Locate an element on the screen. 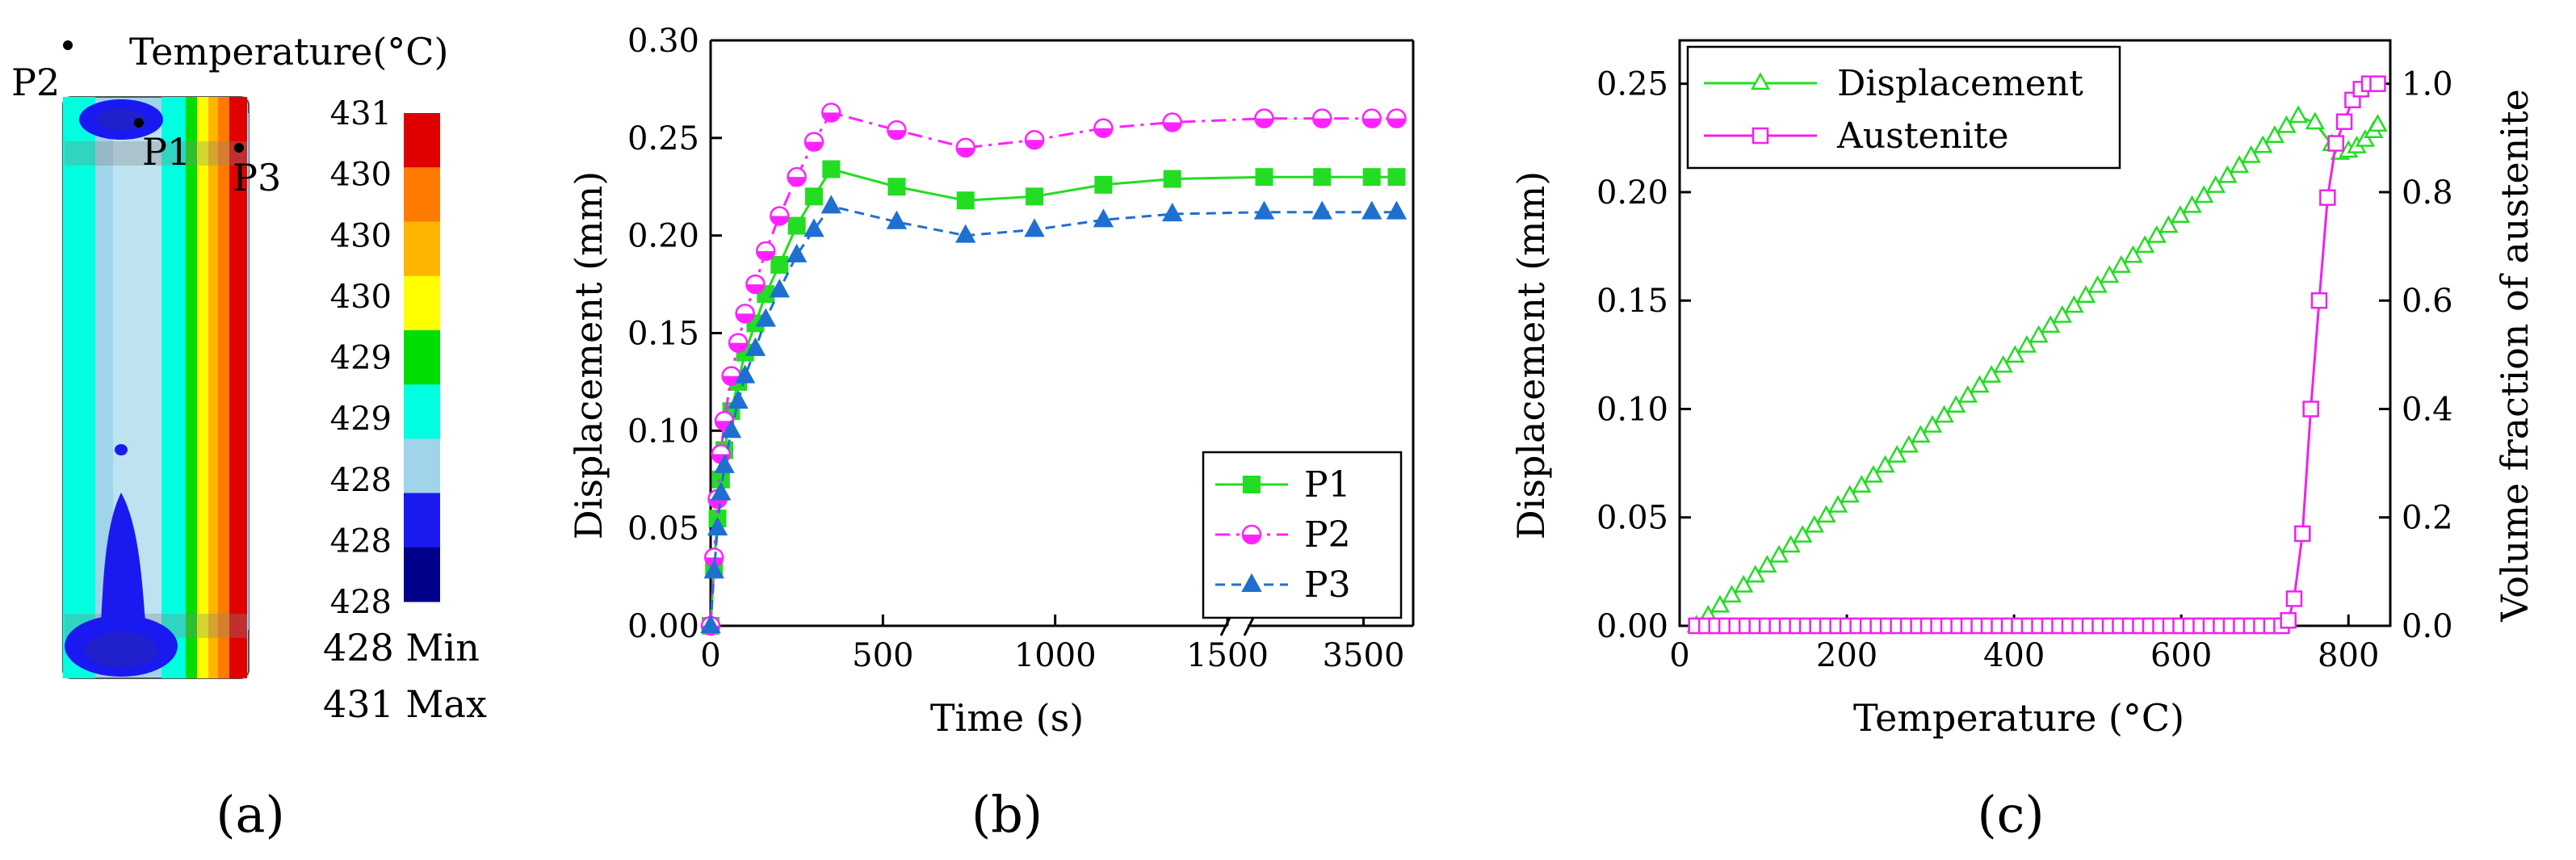  upper-shadow-band is located at coordinates (156, 153).